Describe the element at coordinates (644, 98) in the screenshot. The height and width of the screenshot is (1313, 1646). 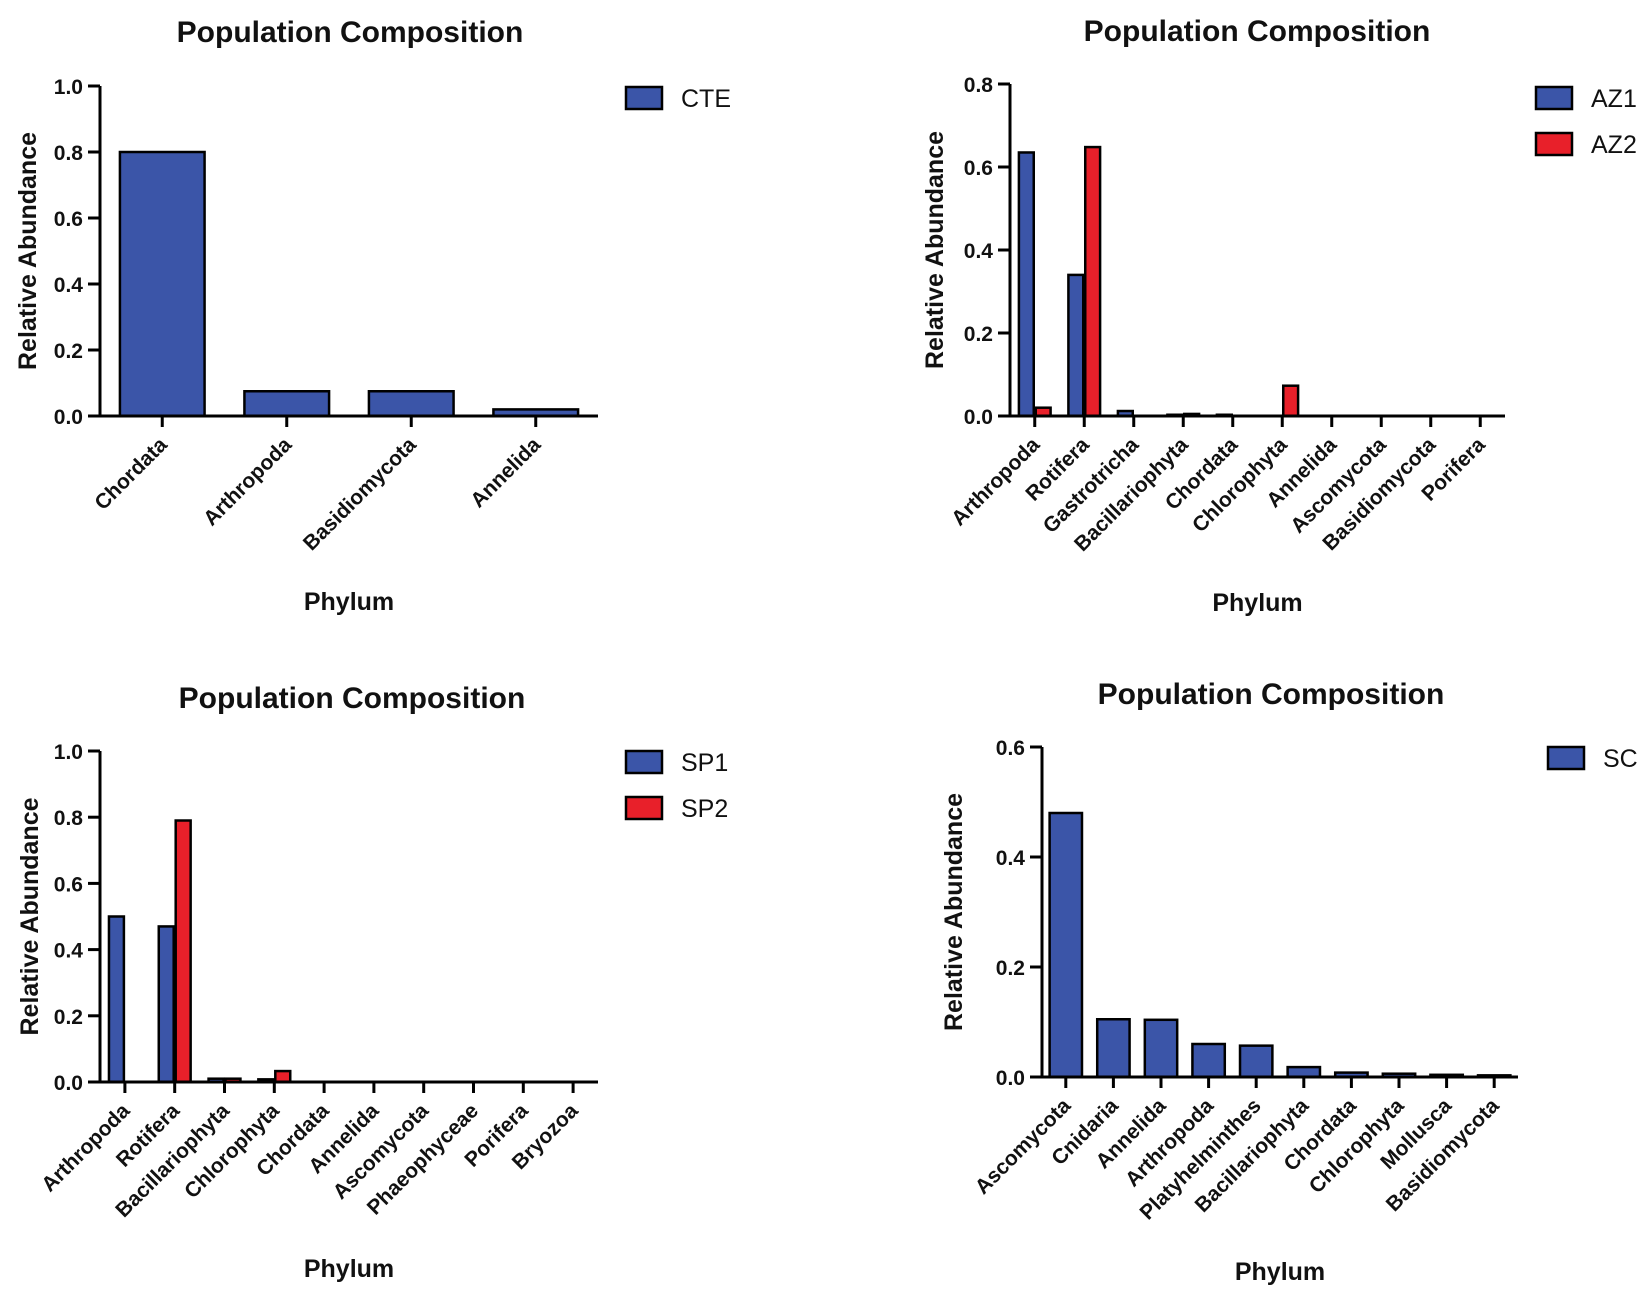
I see `legend-swatch-cte` at that location.